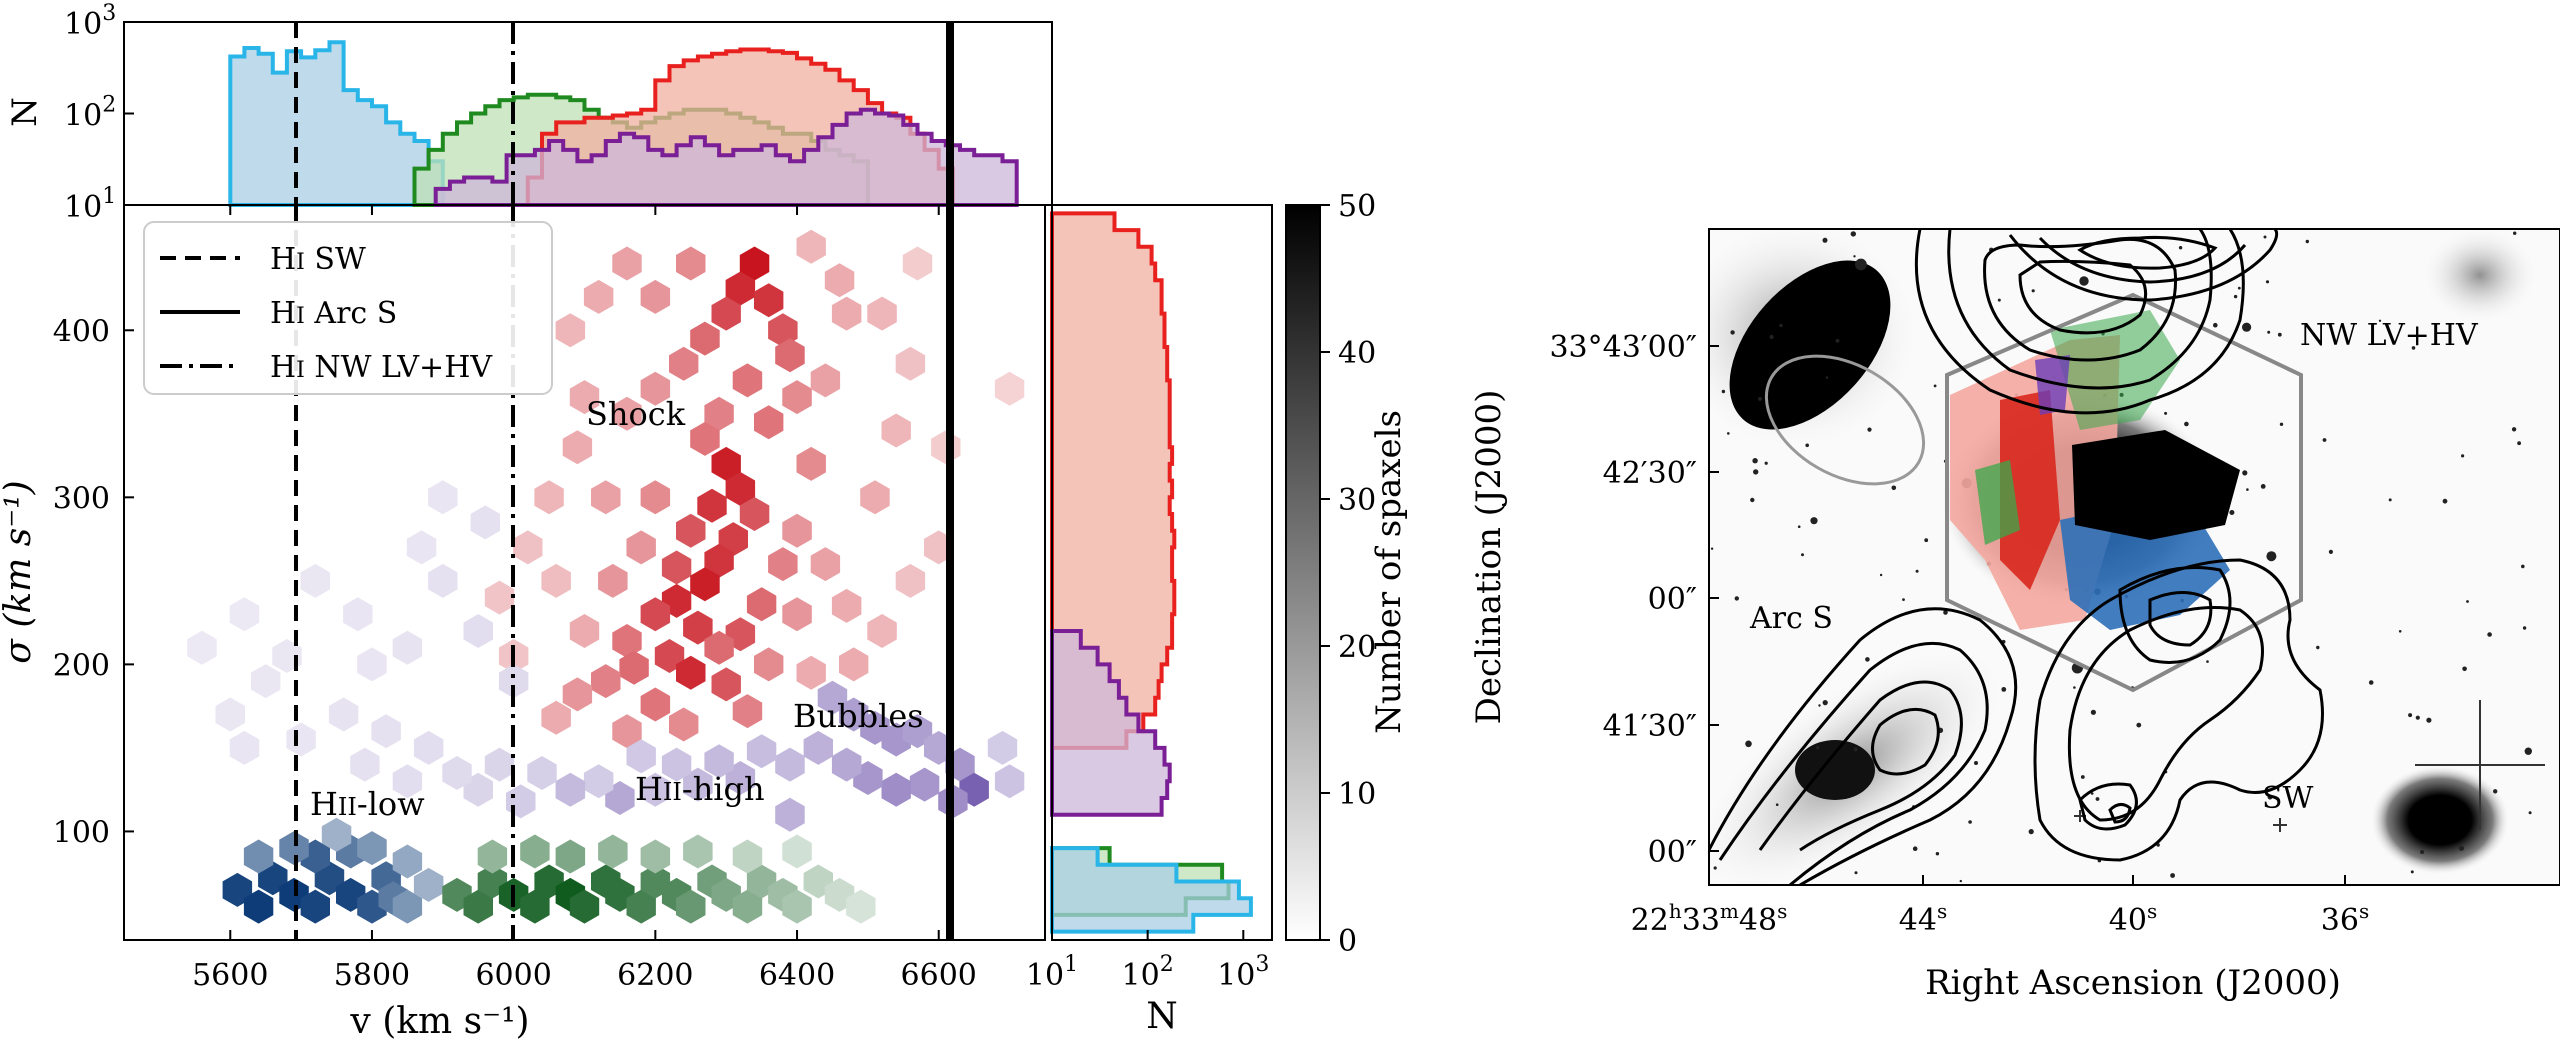  Describe the element at coordinates (1634, 600) in the screenshot. I see `sky-dec-ticks: 33°43′00″ 42′30″ 00″ 41′30″ 00″` at that location.